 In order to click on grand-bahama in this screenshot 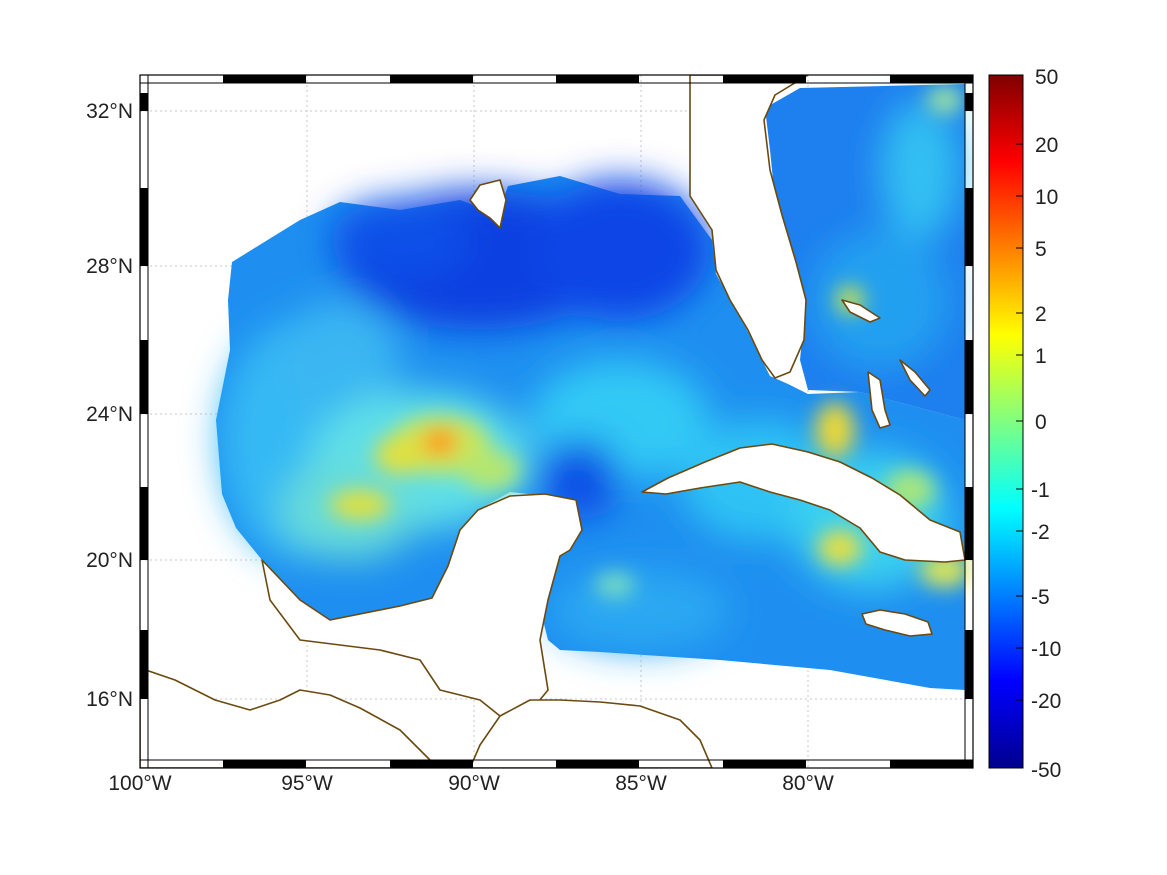, I will do `click(861, 311)`.